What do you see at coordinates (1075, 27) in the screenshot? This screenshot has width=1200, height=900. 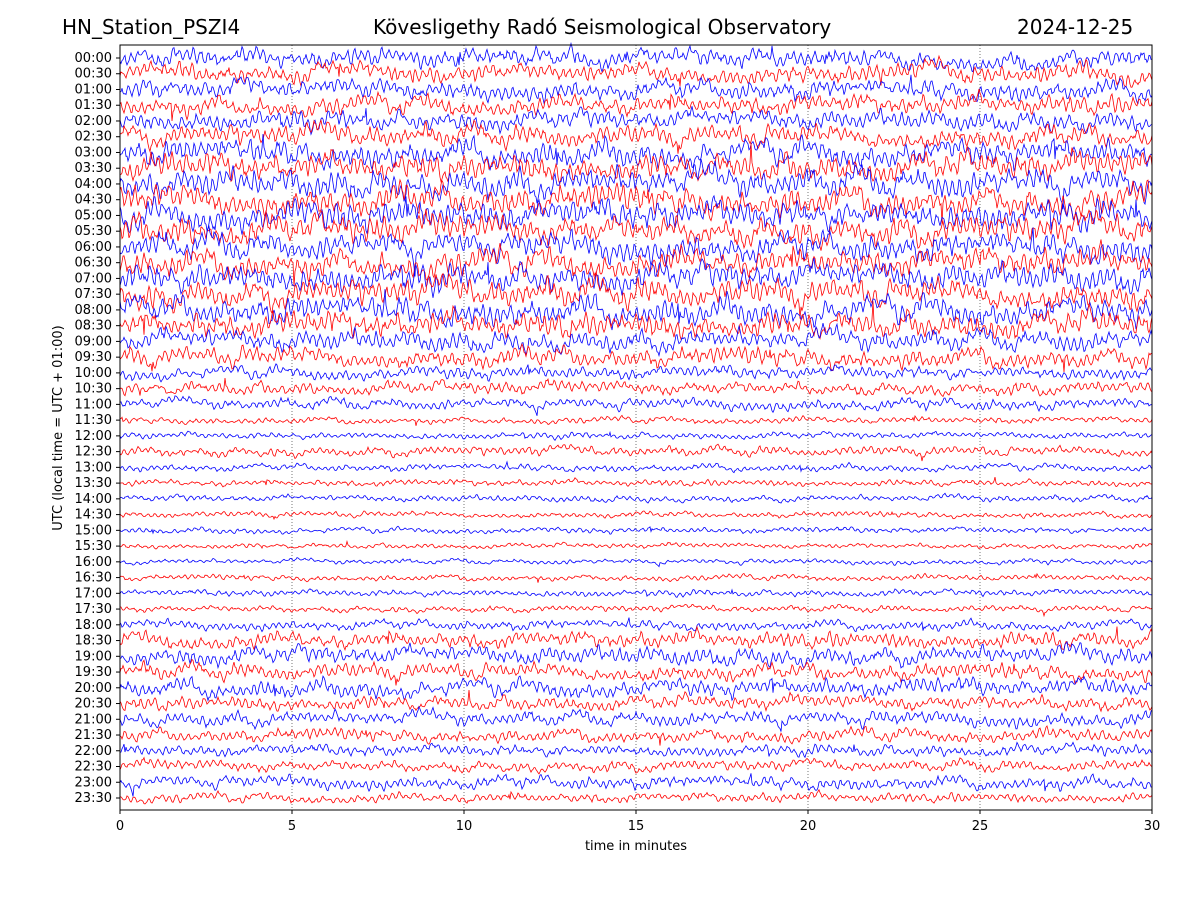 I see `date-label: 2024-12-25` at bounding box center [1075, 27].